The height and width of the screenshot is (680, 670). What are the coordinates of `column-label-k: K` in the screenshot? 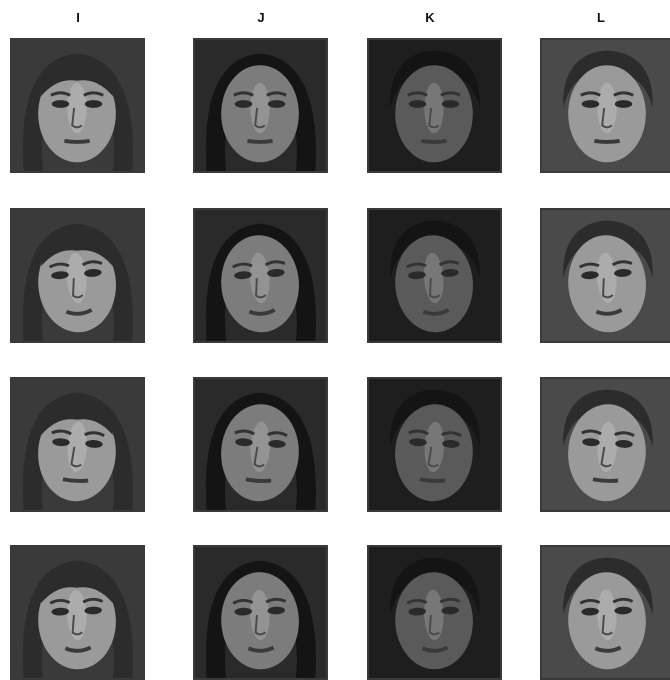 It's located at (430, 17).